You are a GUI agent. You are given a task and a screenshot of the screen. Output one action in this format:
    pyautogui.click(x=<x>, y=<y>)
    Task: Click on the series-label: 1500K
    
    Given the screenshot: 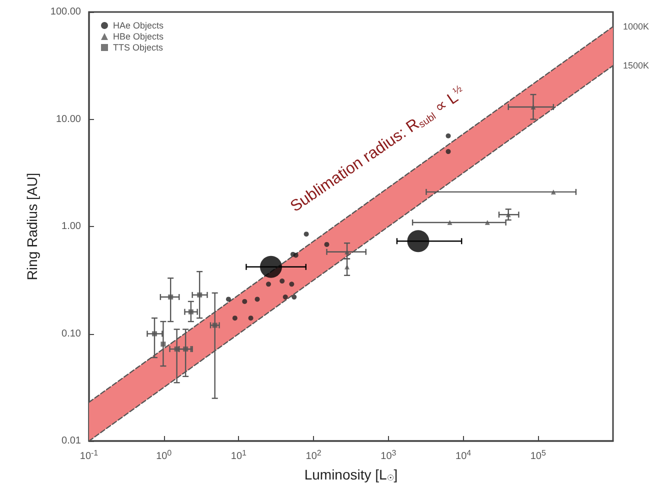 What is the action you would take?
    pyautogui.click(x=636, y=65)
    